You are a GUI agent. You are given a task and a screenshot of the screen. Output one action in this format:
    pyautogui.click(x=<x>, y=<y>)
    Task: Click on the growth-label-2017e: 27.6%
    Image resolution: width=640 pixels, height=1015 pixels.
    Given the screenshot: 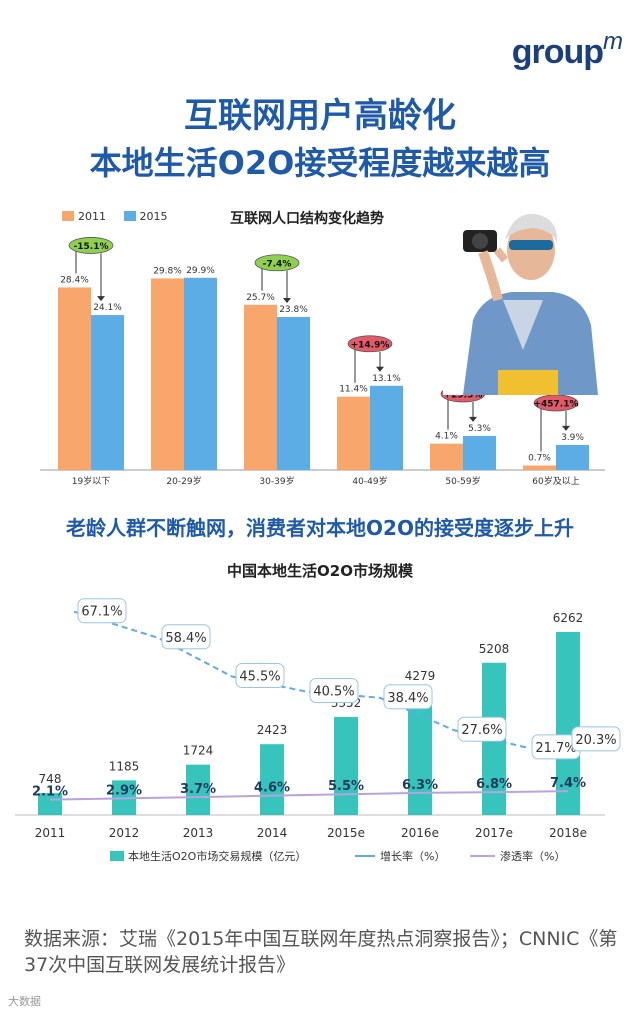 What is the action you would take?
    pyautogui.click(x=481, y=730)
    